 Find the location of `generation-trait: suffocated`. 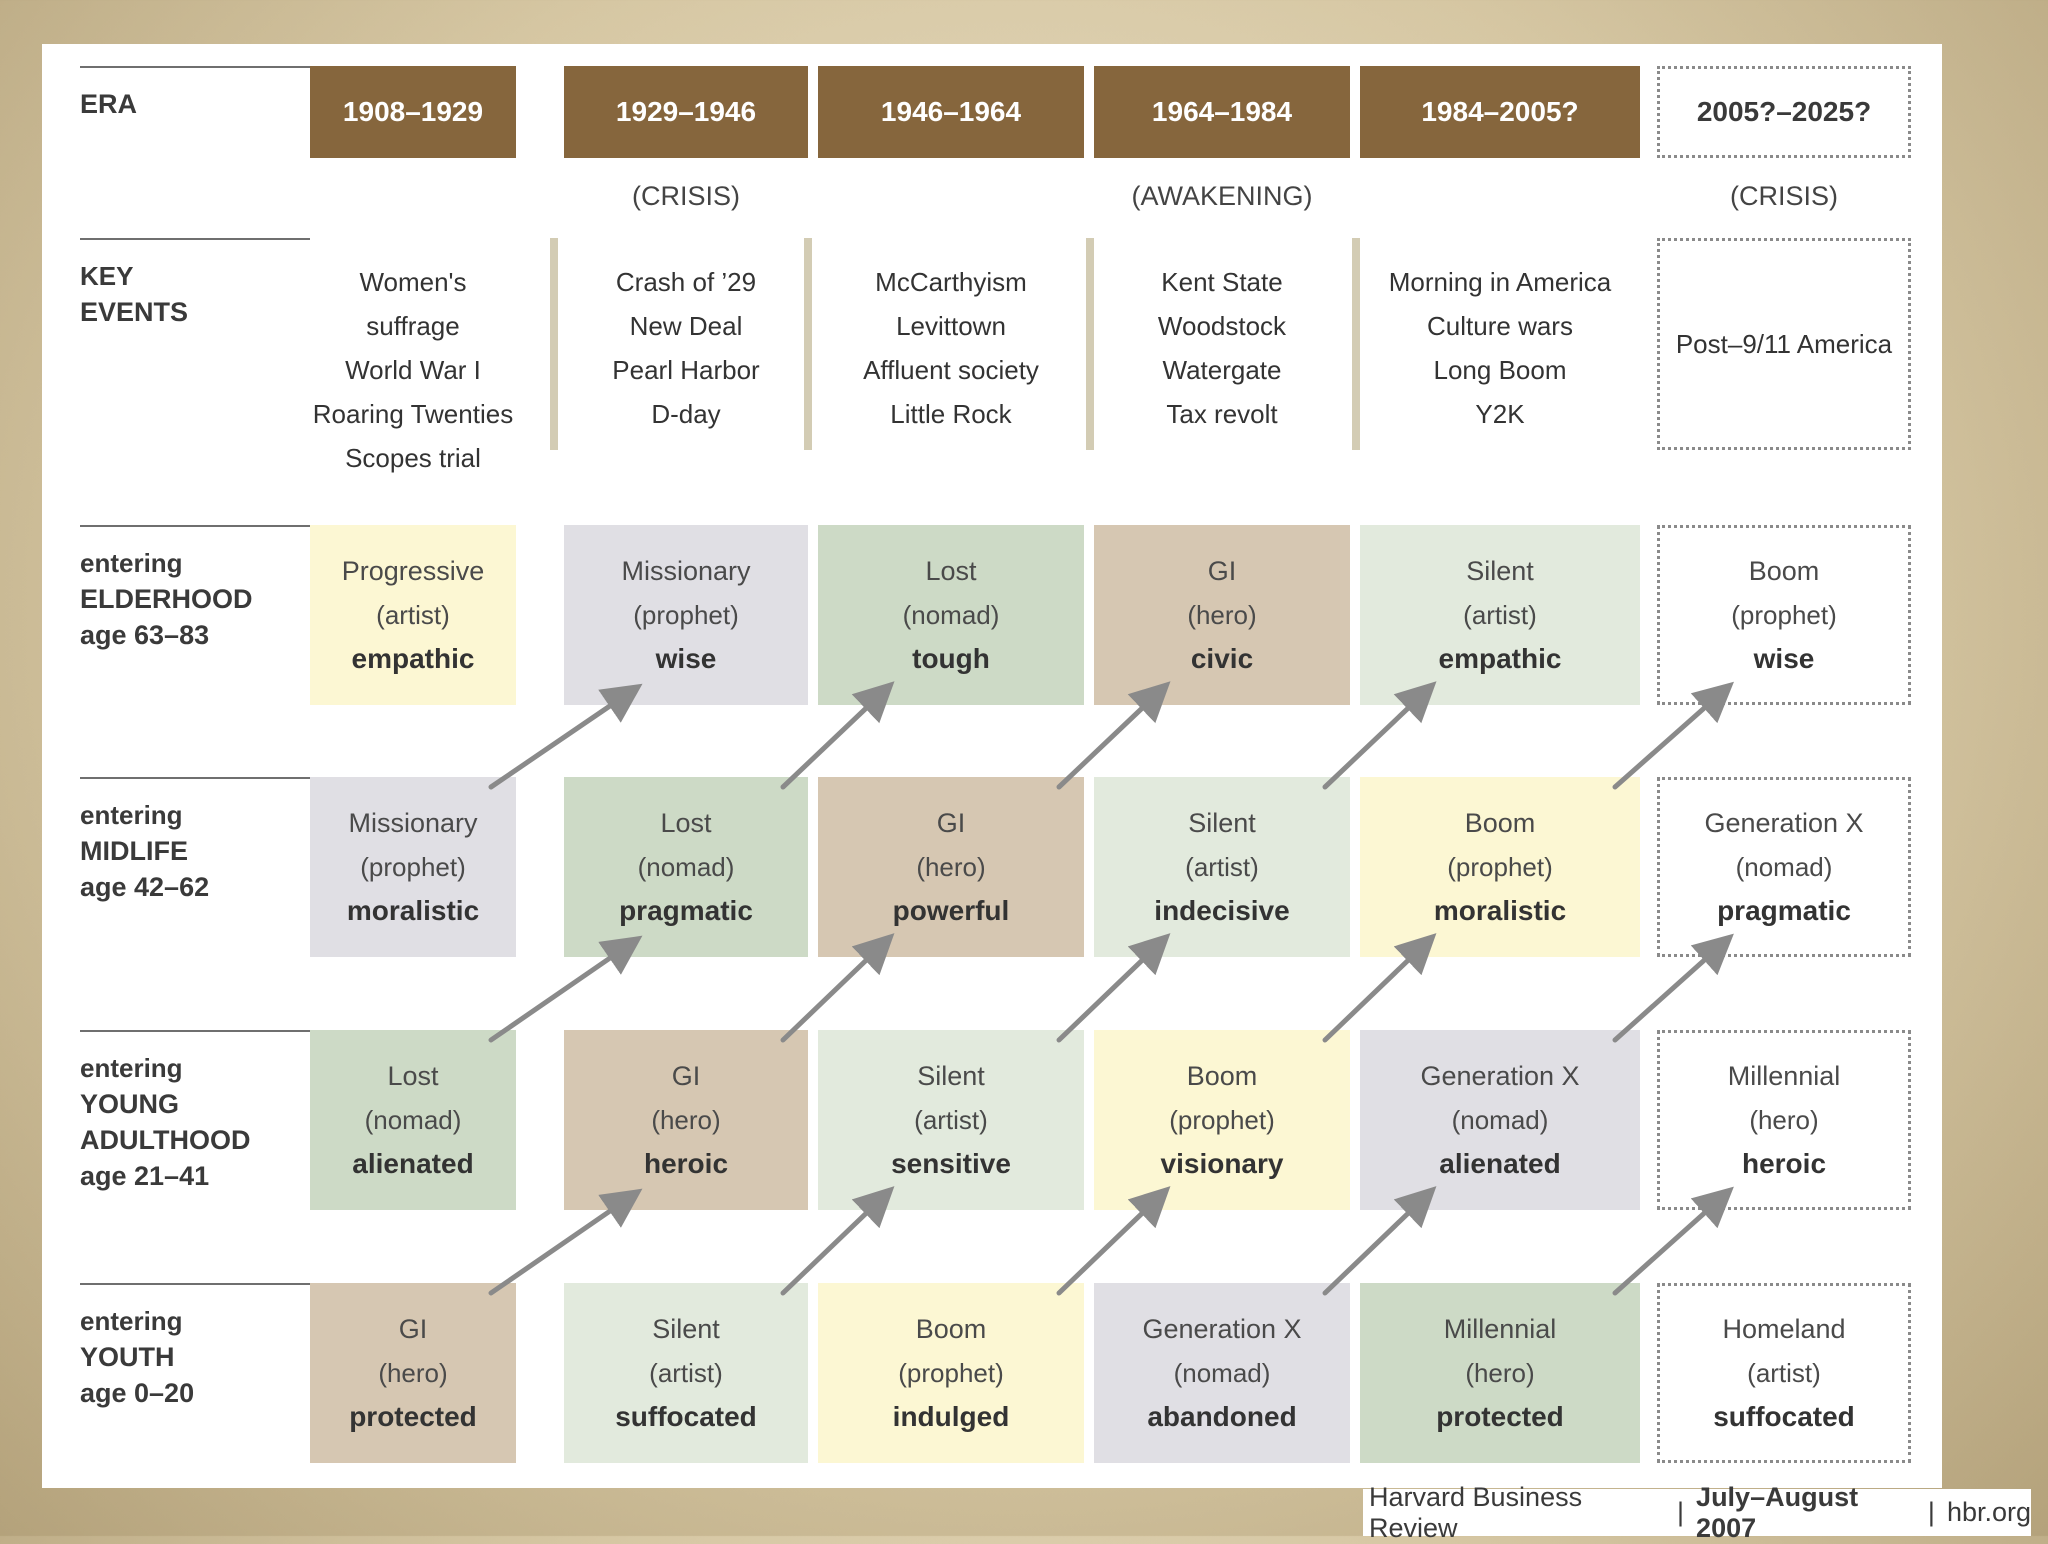

generation-trait: suffocated is located at coordinates (1784, 1416).